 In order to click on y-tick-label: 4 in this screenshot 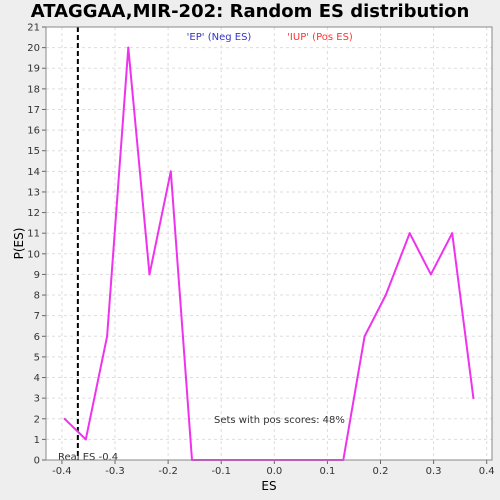, I will do `click(37, 378)`.